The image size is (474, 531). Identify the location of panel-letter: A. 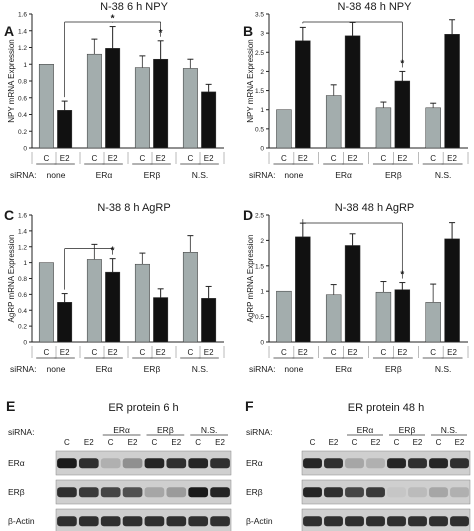
(9, 31).